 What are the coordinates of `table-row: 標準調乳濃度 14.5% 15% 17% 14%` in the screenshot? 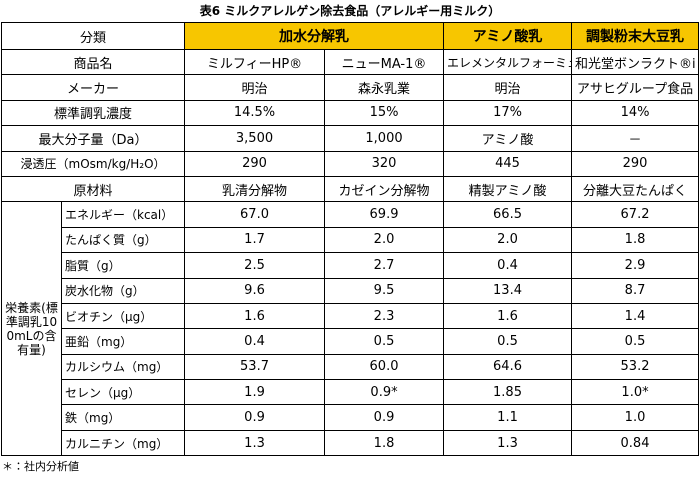 It's located at (350, 113).